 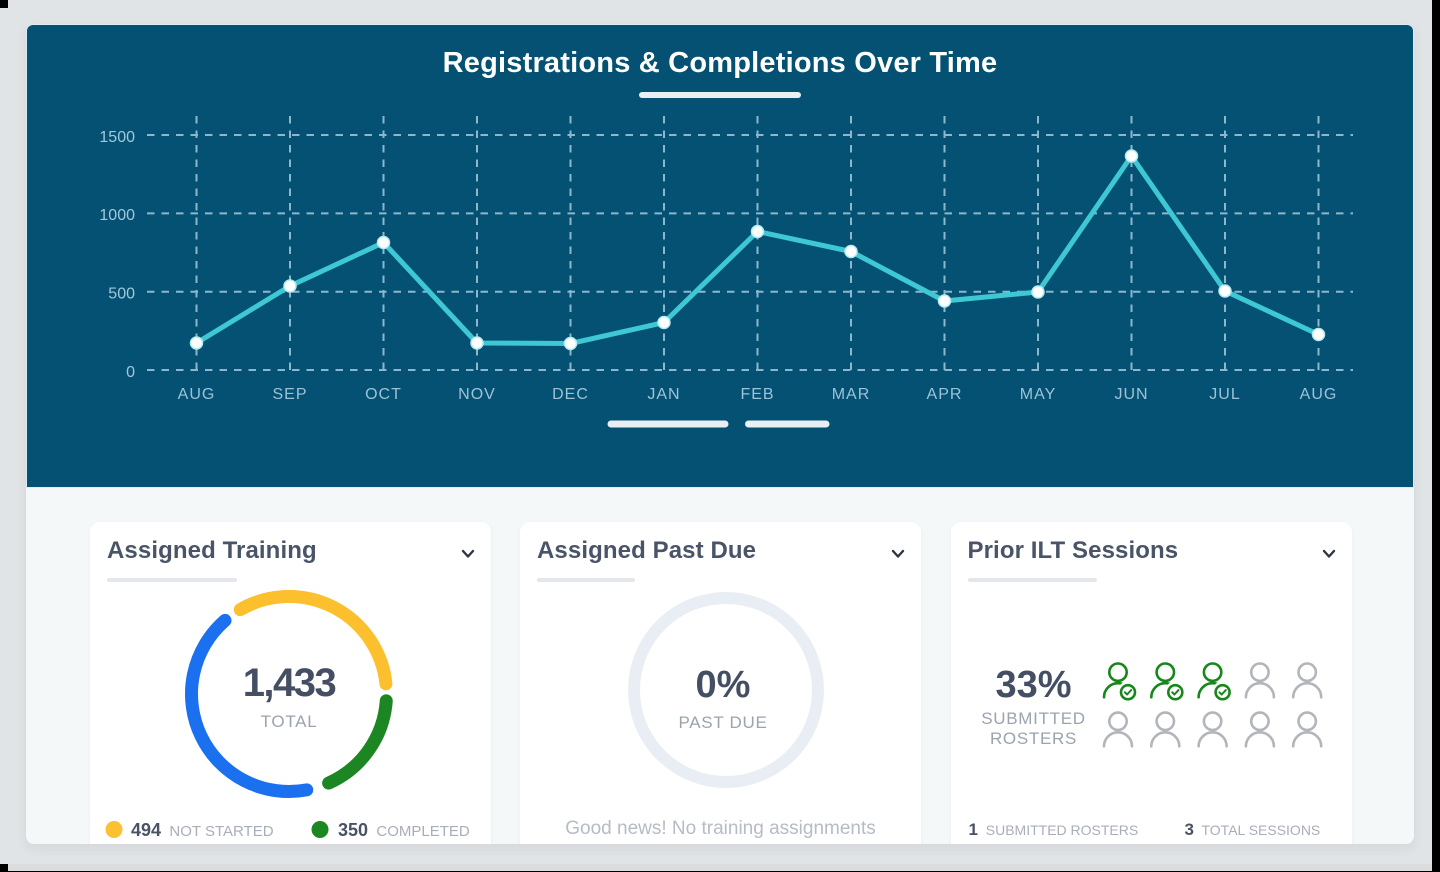 What do you see at coordinates (289, 394) in the screenshot?
I see `svg-text: SEP` at bounding box center [289, 394].